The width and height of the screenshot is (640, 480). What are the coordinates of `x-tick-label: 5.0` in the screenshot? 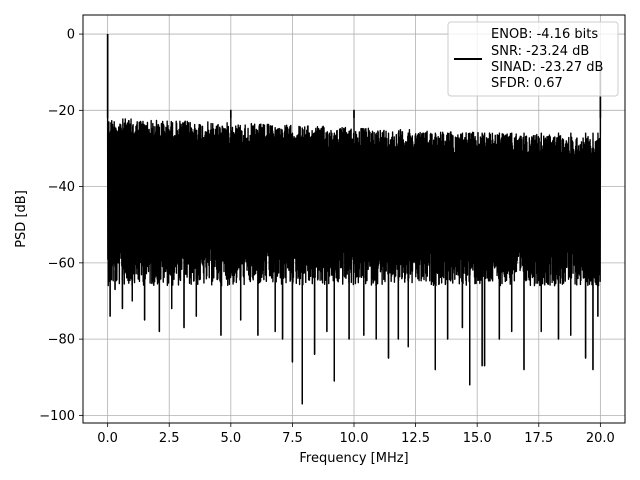 It's located at (230, 438).